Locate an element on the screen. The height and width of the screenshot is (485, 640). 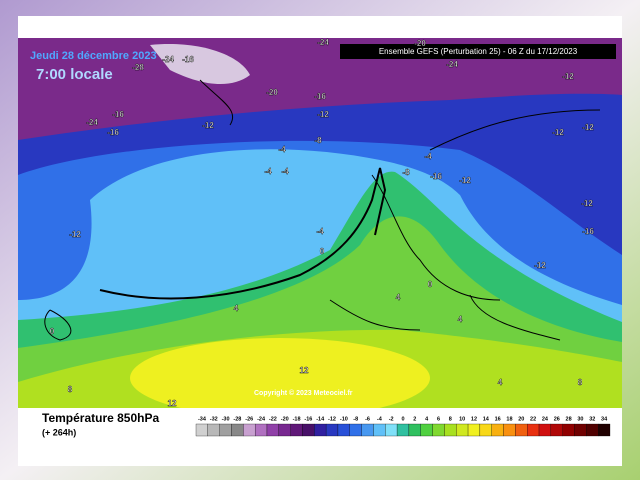
scale-label: 24 is located at coordinates (545, 419).